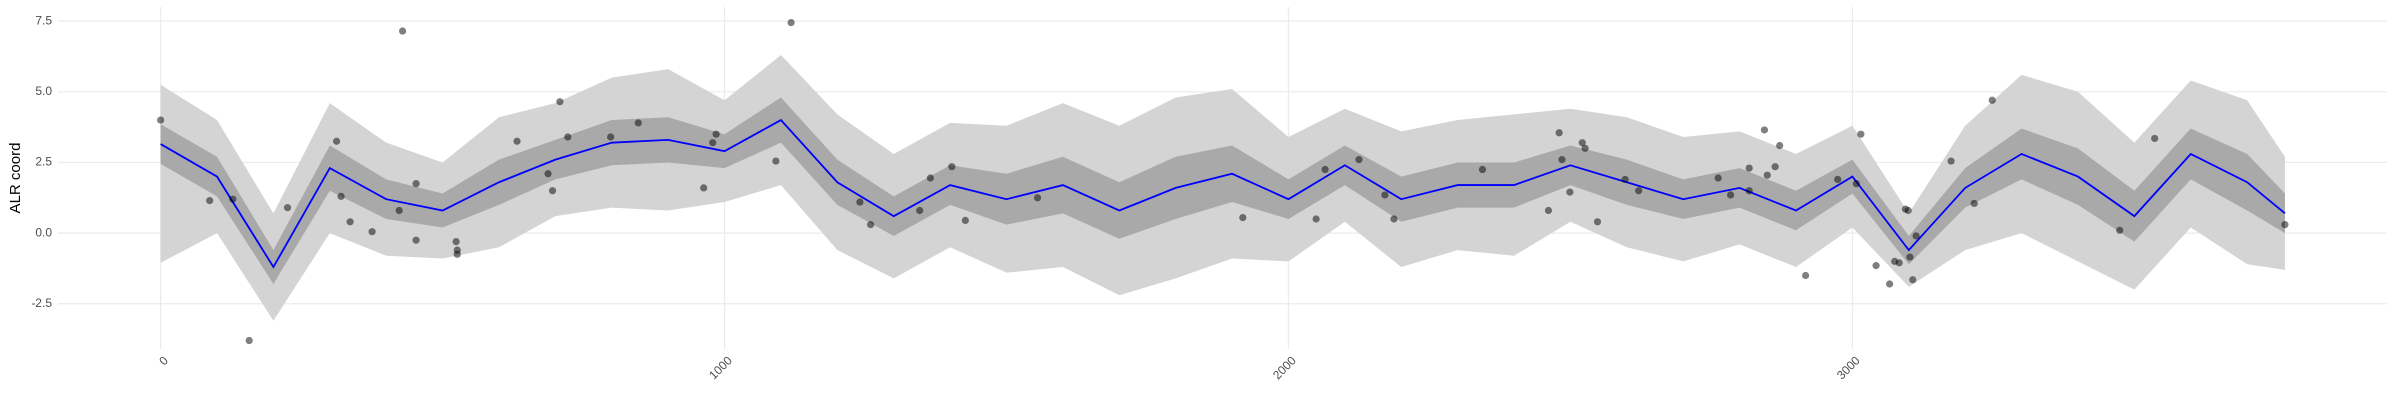 Image resolution: width=2400 pixels, height=400 pixels. Describe the element at coordinates (43, 162) in the screenshot. I see `y-tick-label: 2.5` at that location.